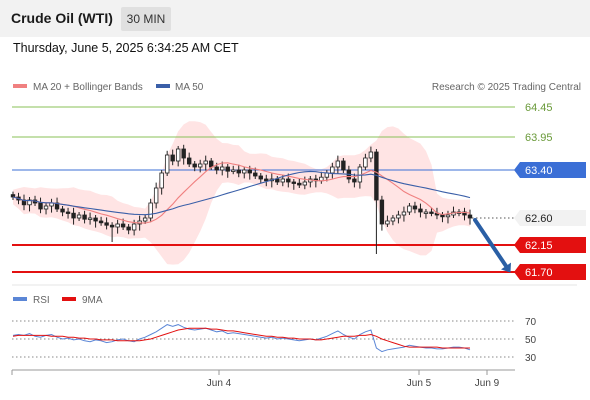 The image size is (590, 400). I want to click on moving-averages, so click(241, 193).